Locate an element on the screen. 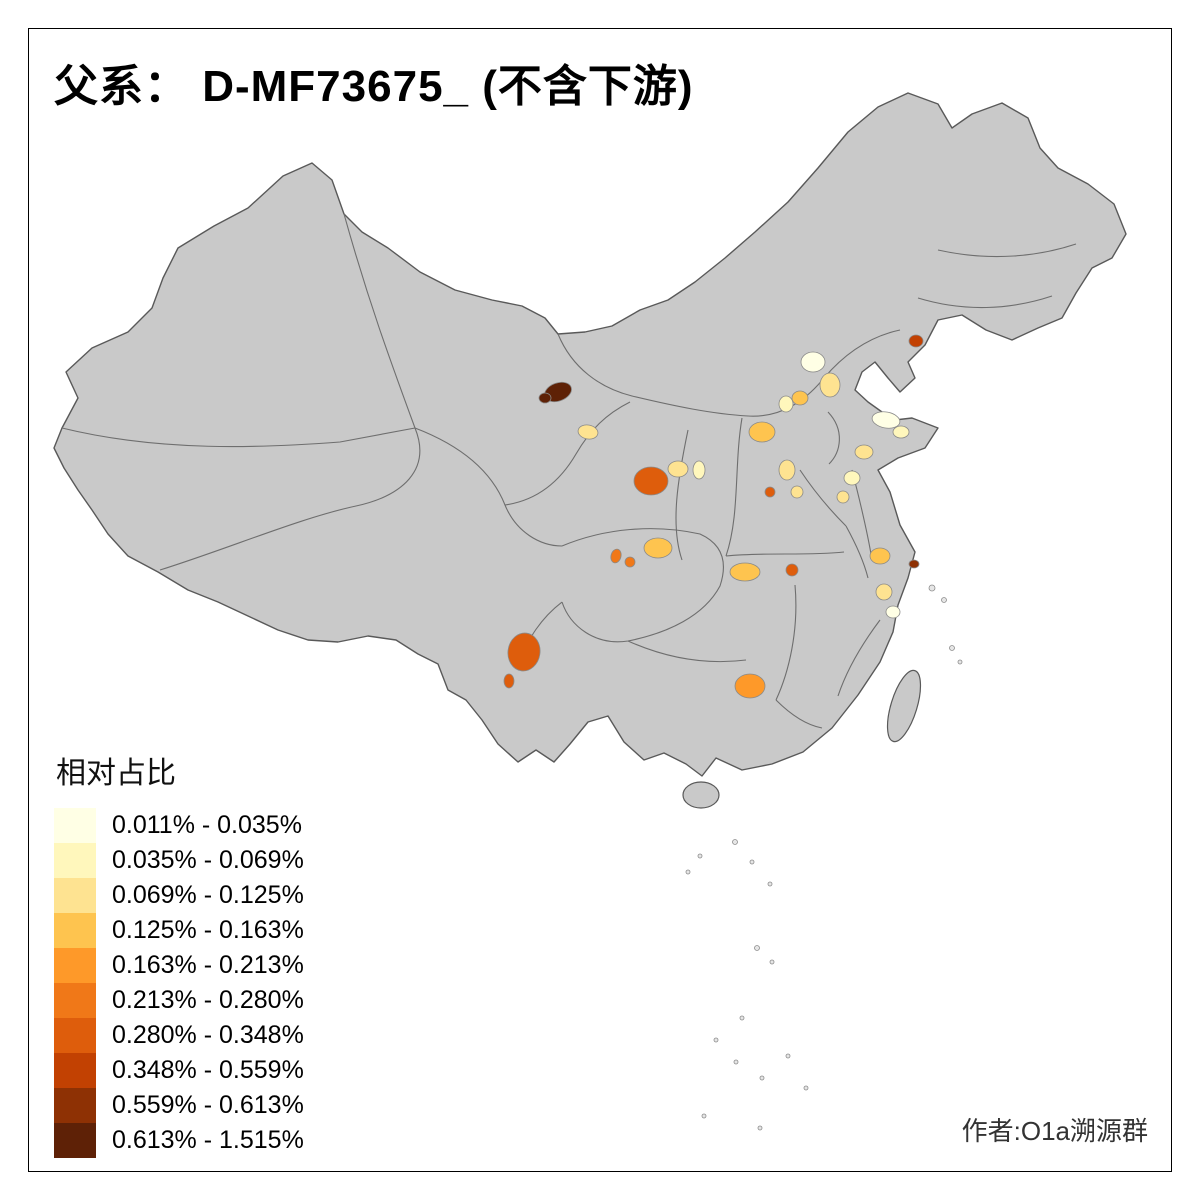  legend-label: 0.011% - 0.035% is located at coordinates (207, 825).